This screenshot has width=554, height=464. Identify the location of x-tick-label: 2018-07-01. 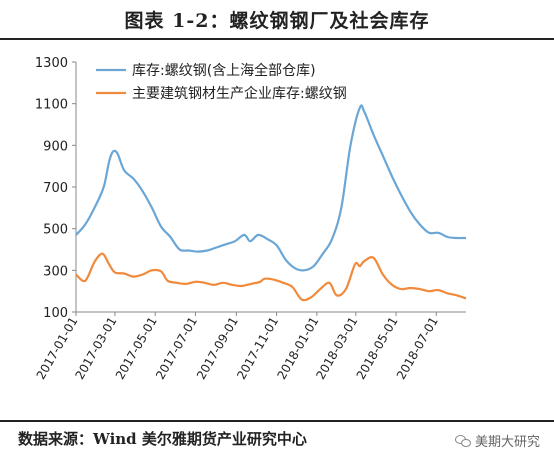
(417, 348).